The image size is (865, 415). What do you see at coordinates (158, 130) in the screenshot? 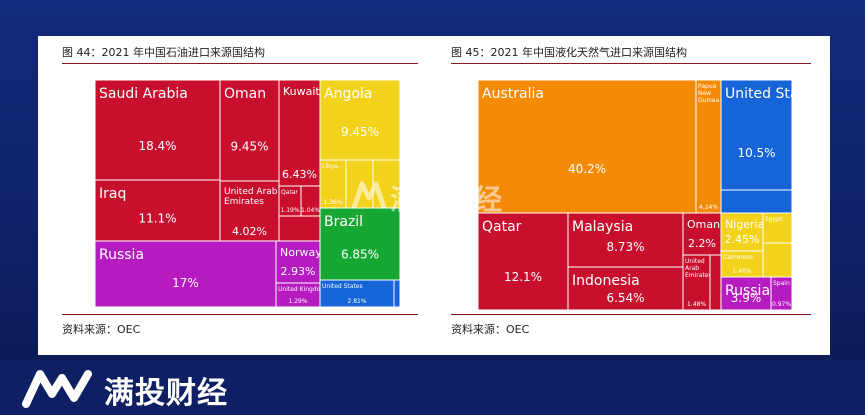
I see `treemap-tile-saudi-arabia: Saudi Arabia 18.4%` at bounding box center [158, 130].